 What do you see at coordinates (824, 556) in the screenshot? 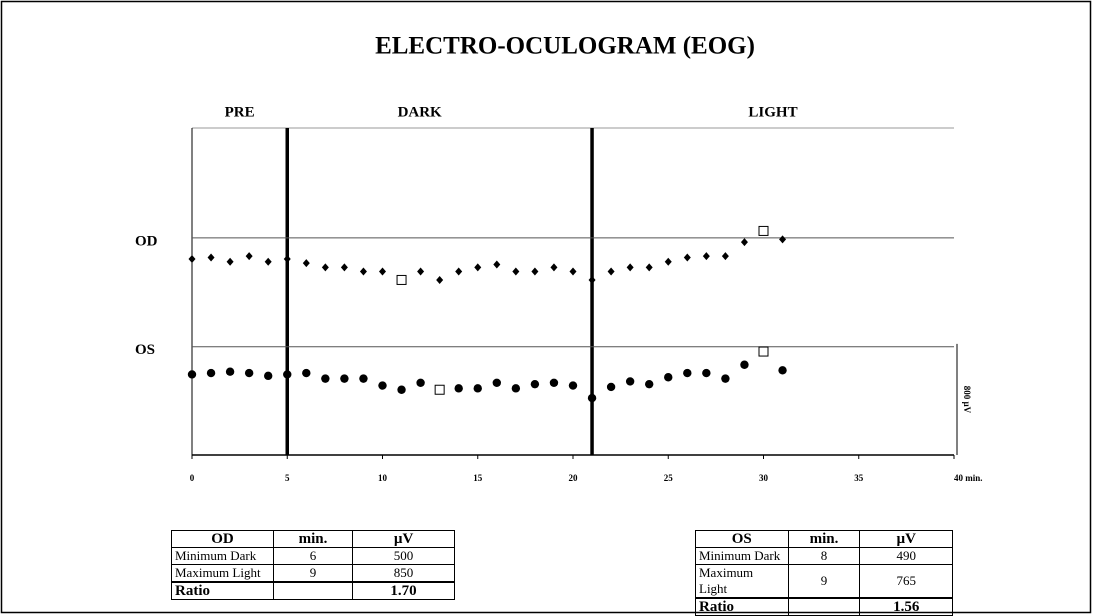
I see `table-cell: 8` at bounding box center [824, 556].